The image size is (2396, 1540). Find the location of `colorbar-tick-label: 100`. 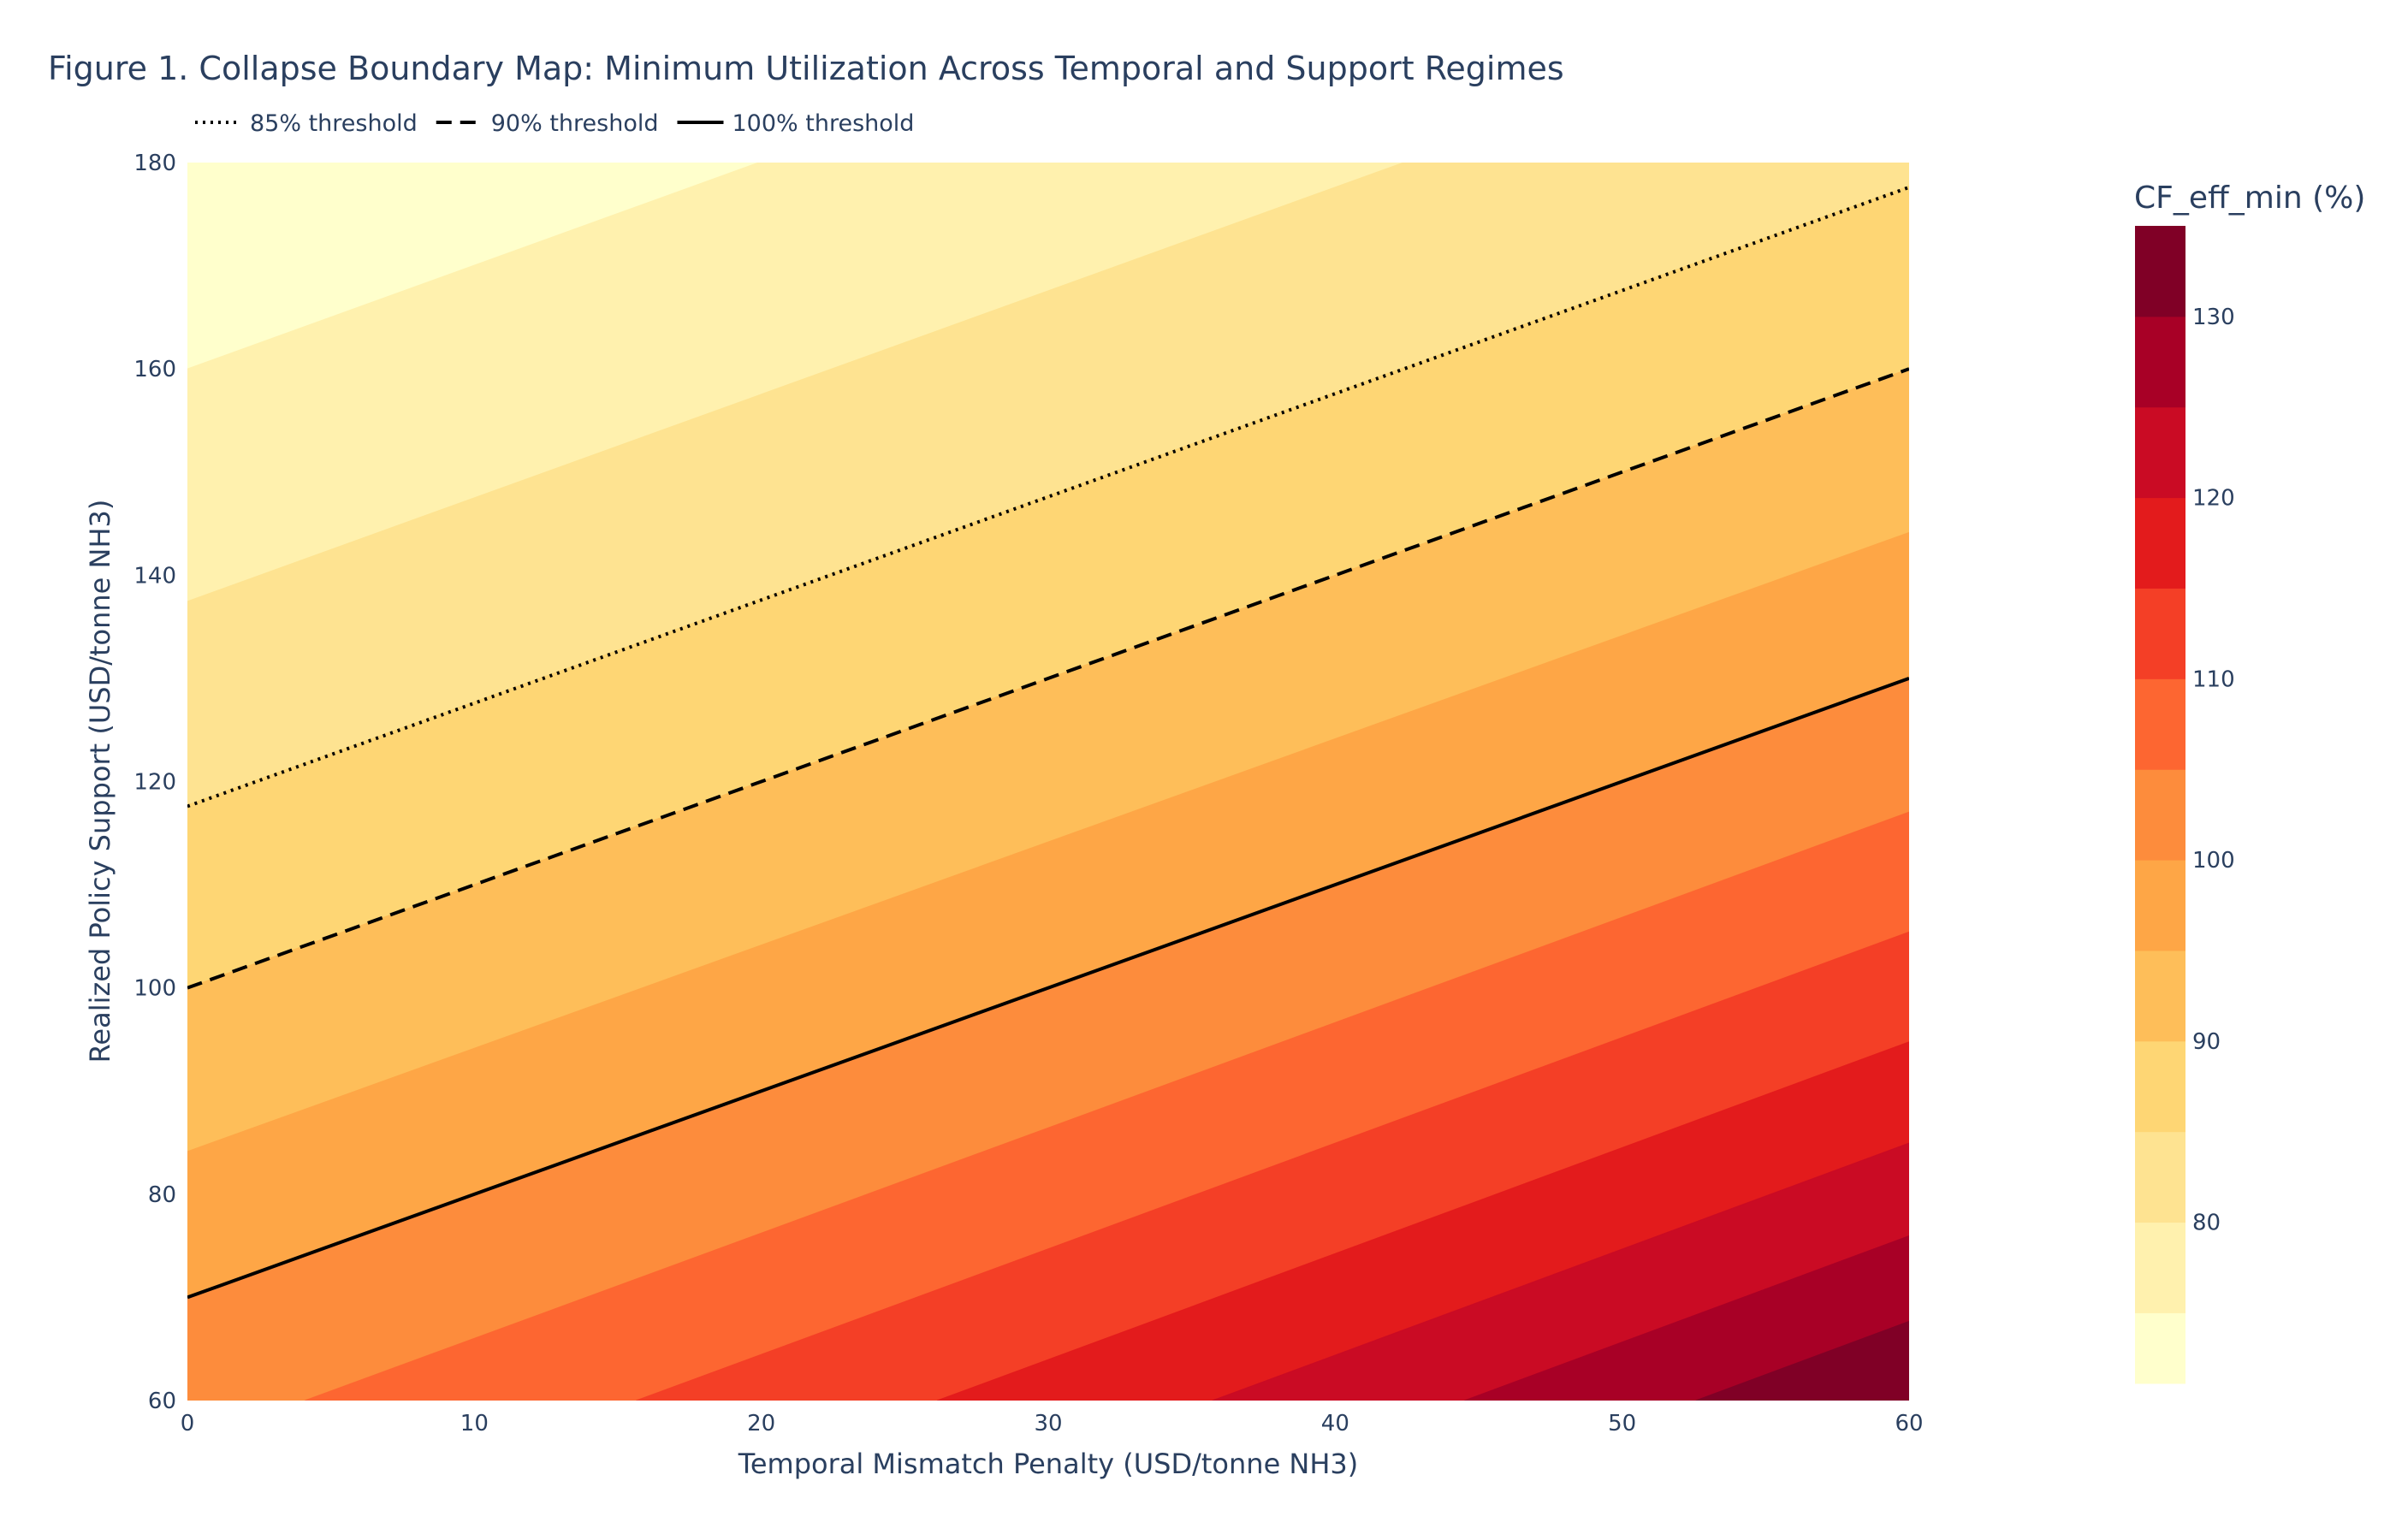

colorbar-tick-label: 100 is located at coordinates (2213, 861).